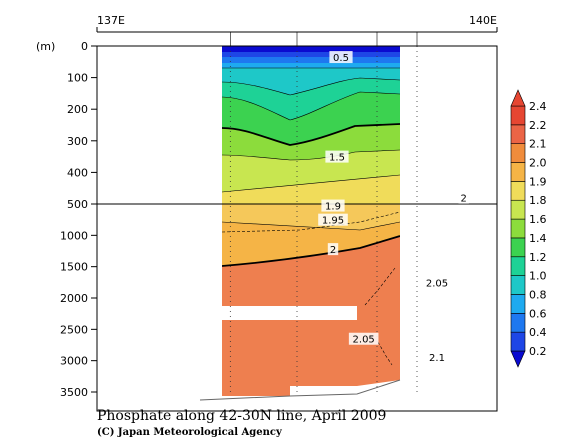 The width and height of the screenshot is (570, 441). What do you see at coordinates (538, 294) in the screenshot?
I see `colorbar-label: 0.8` at bounding box center [538, 294].